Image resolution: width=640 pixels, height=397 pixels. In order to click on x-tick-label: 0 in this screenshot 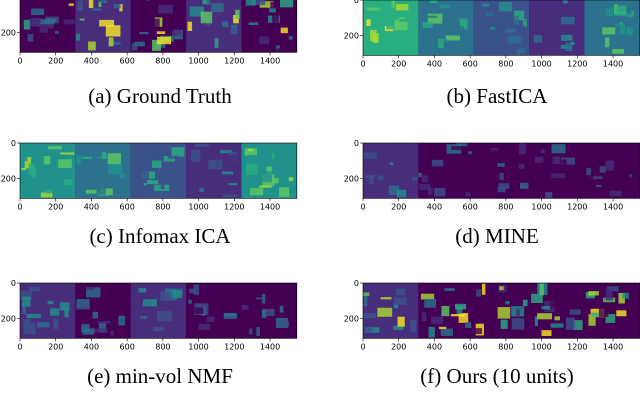, I will do `click(362, 206)`.